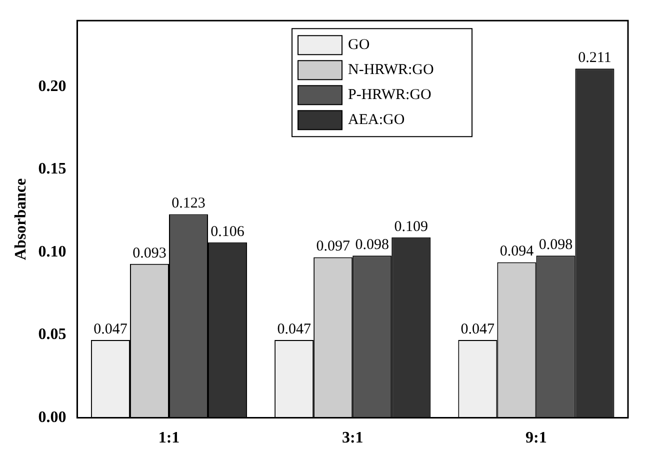 The width and height of the screenshot is (646, 459). I want to click on data-label: 0.093, so click(149, 253).